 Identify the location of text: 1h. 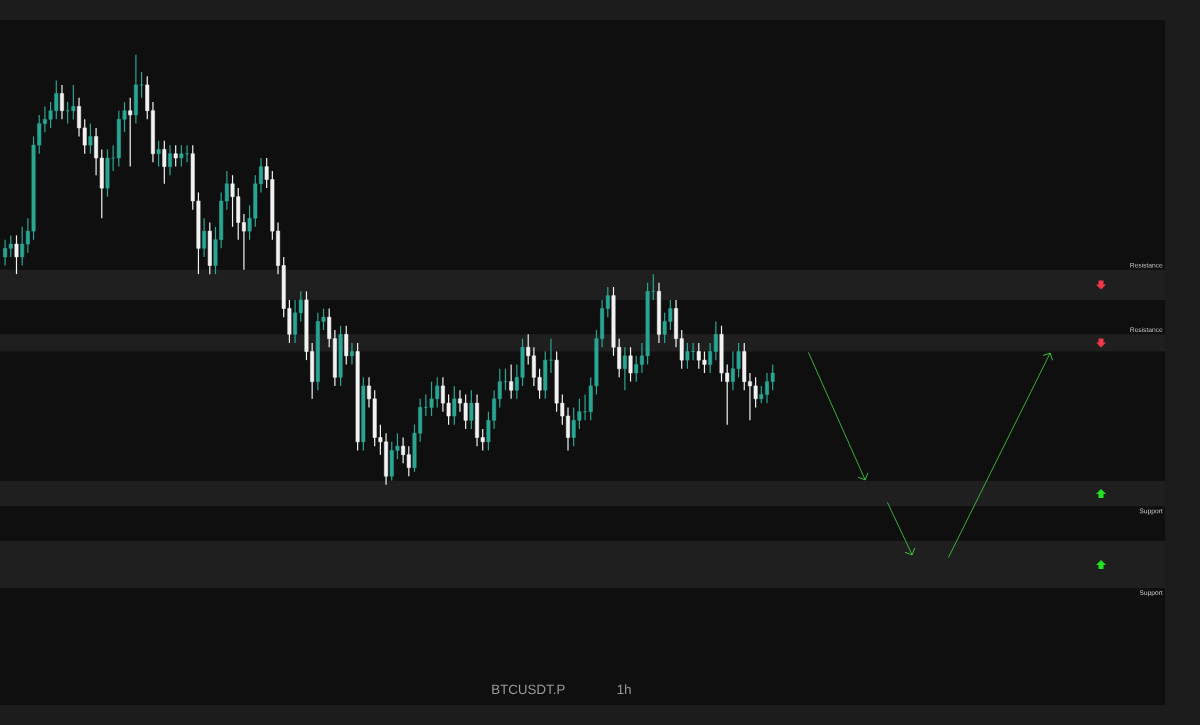
(624, 689).